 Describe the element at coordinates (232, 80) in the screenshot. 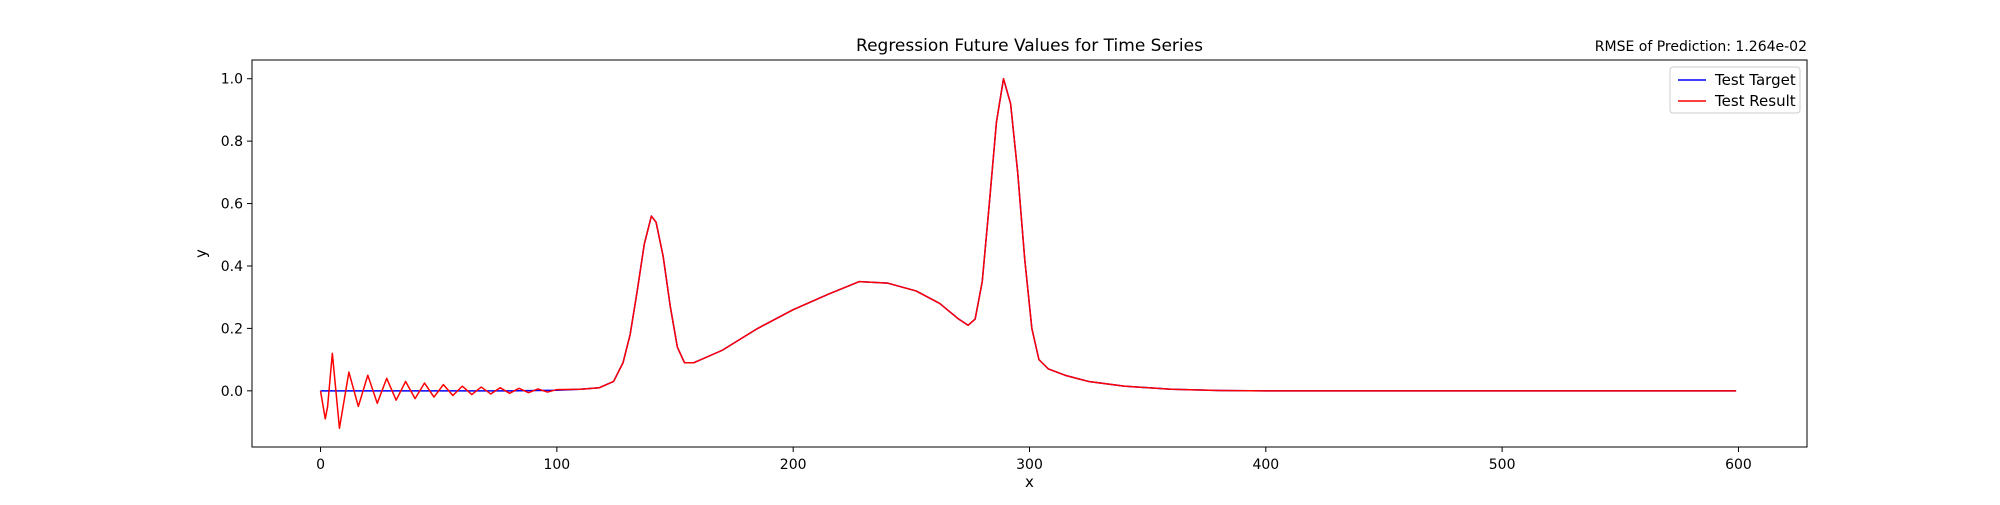

I see `y-tick-label: 1.0` at that location.